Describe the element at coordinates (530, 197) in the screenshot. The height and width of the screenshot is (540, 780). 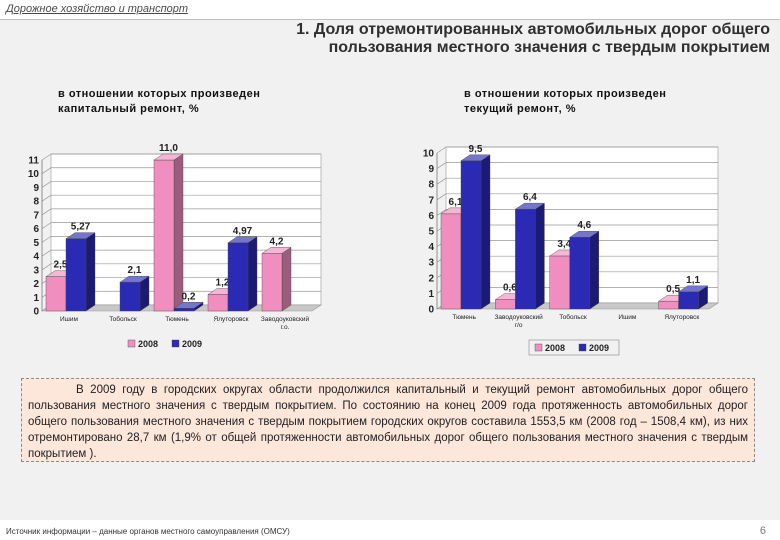
I see `data-label: 6,4` at that location.